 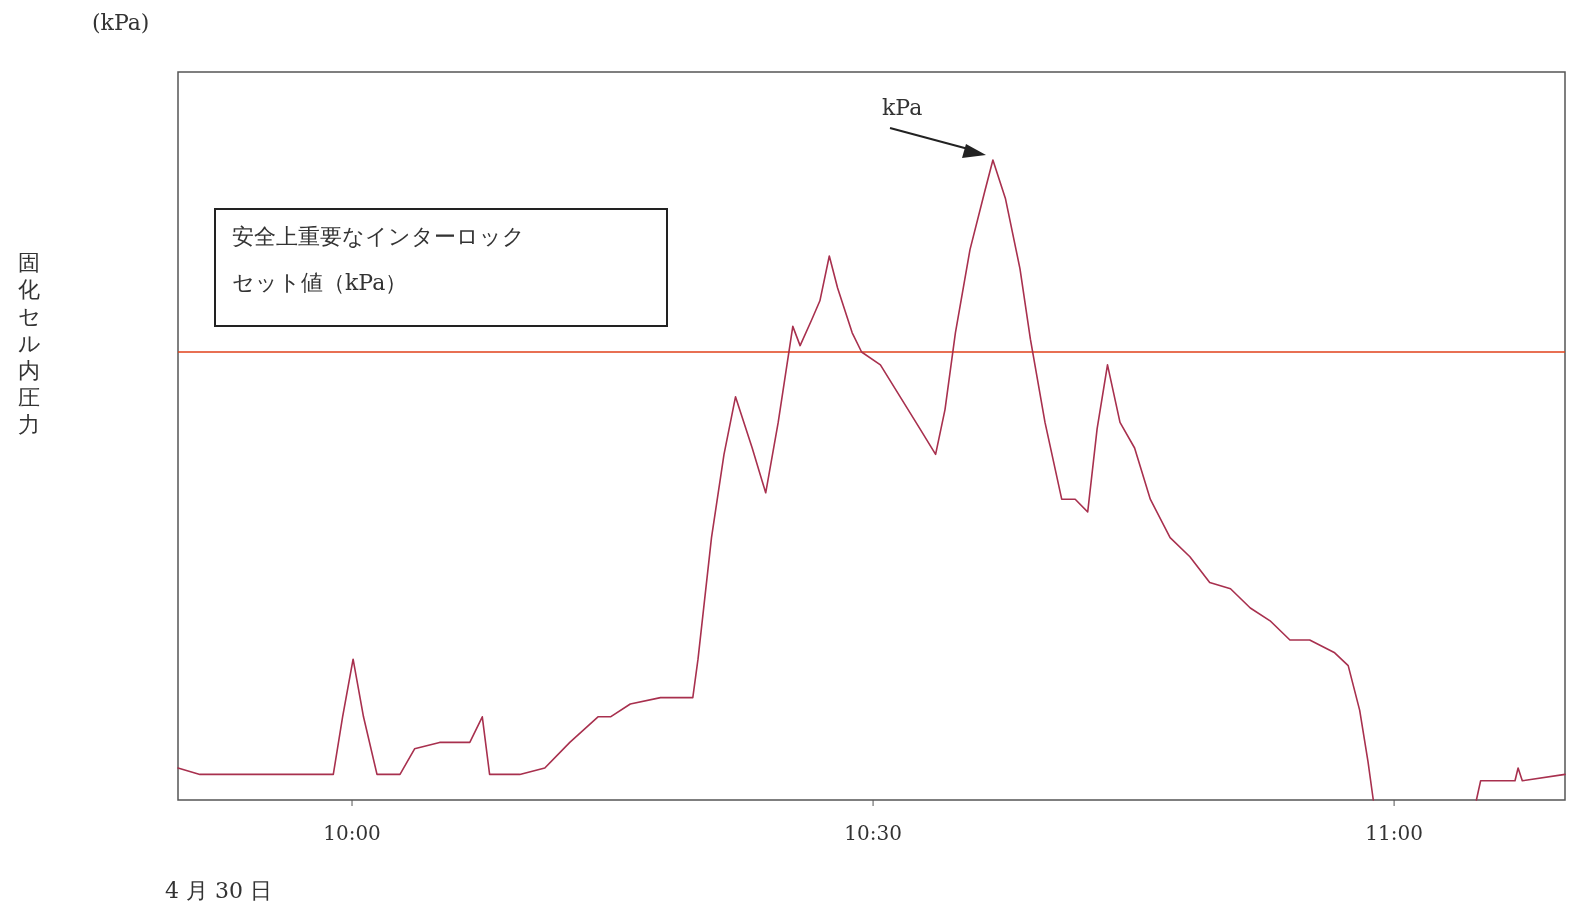 I want to click on ref-label: 安全上重要なインターロックセット値（kPa）, so click(x=441, y=267).